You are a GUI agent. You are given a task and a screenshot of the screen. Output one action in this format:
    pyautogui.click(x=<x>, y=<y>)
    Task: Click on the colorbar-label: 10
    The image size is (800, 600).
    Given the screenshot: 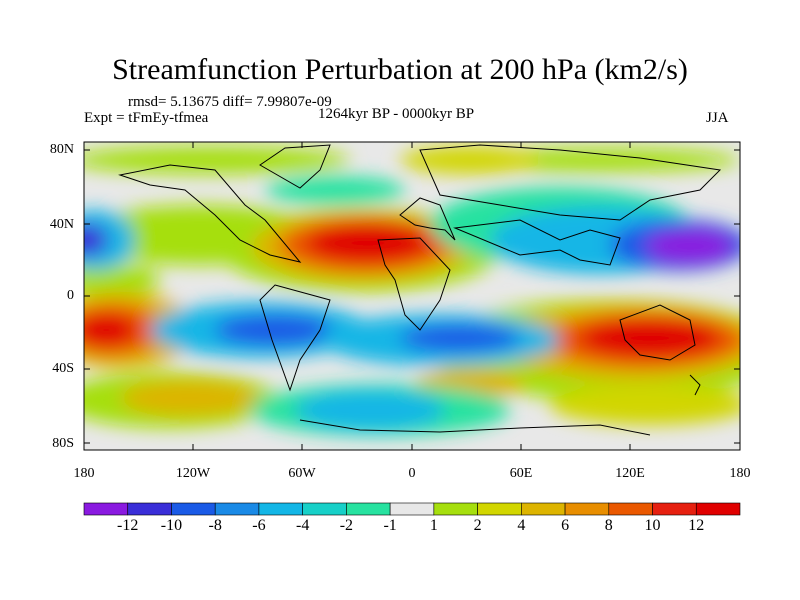 What is the action you would take?
    pyautogui.click(x=652, y=525)
    